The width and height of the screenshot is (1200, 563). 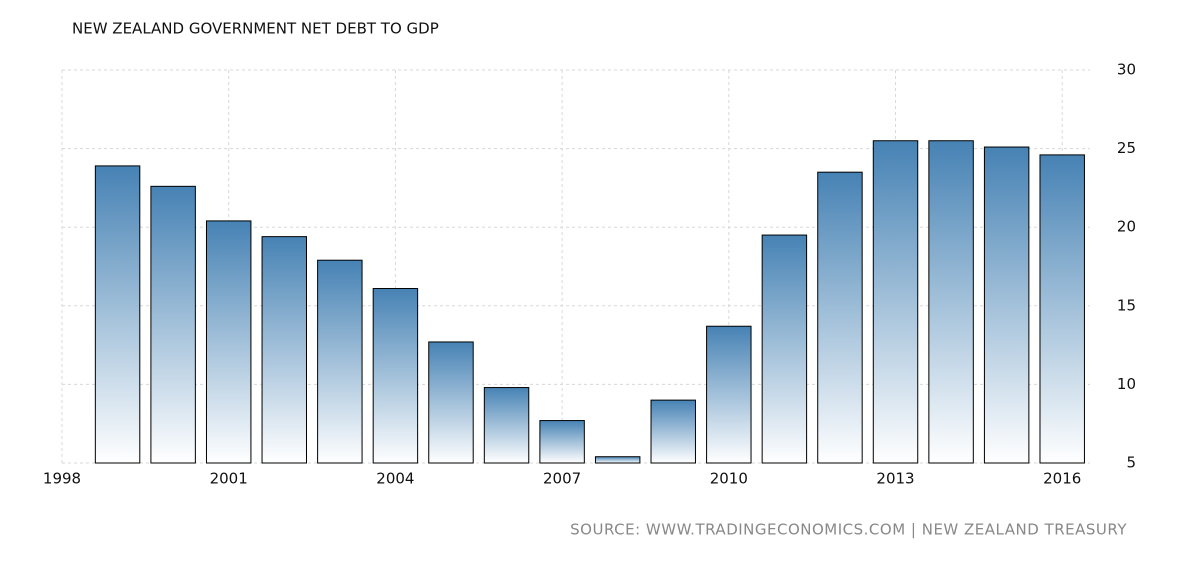 I want to click on x-tick-label: 2016, so click(x=1062, y=479).